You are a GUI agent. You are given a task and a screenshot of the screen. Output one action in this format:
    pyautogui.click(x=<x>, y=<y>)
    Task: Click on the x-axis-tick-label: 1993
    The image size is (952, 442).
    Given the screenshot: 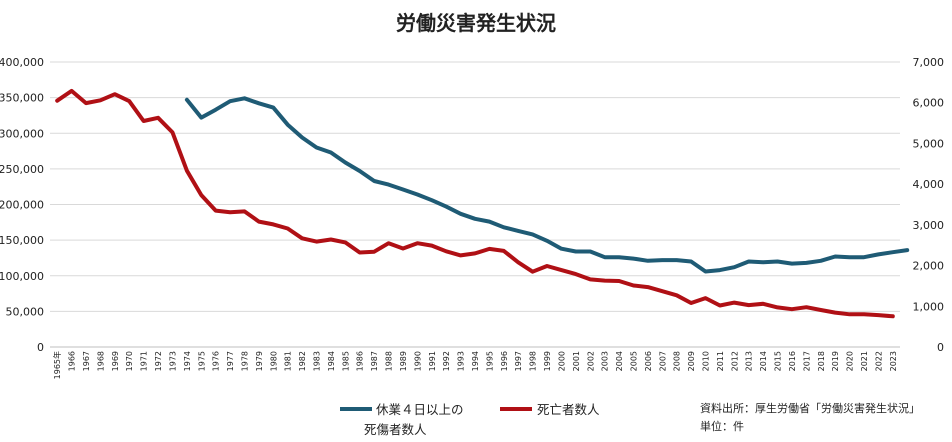 What is the action you would take?
    pyautogui.click(x=461, y=361)
    